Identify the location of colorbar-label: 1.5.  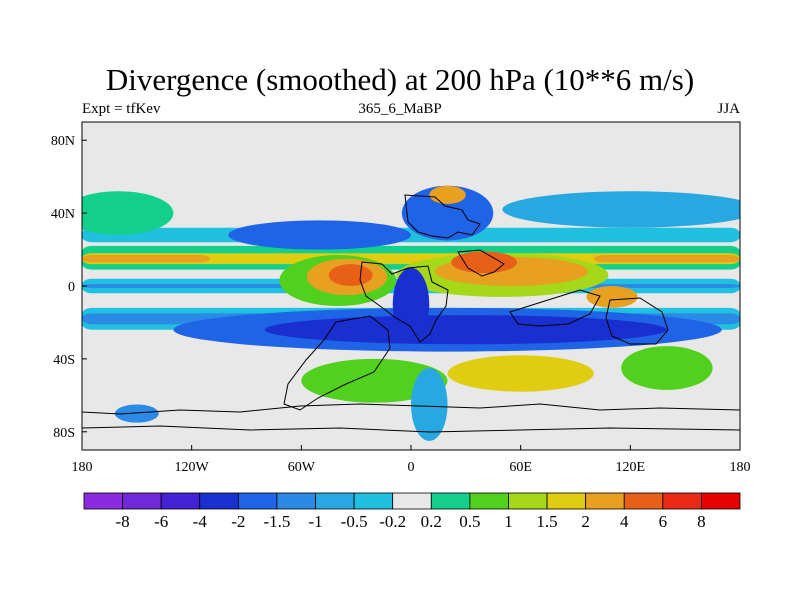
(546, 521).